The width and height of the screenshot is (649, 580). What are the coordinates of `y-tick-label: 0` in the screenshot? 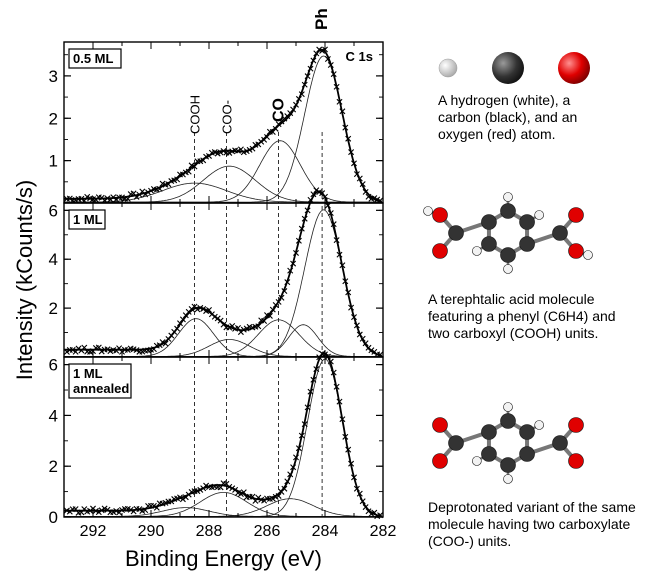 It's located at (53, 517).